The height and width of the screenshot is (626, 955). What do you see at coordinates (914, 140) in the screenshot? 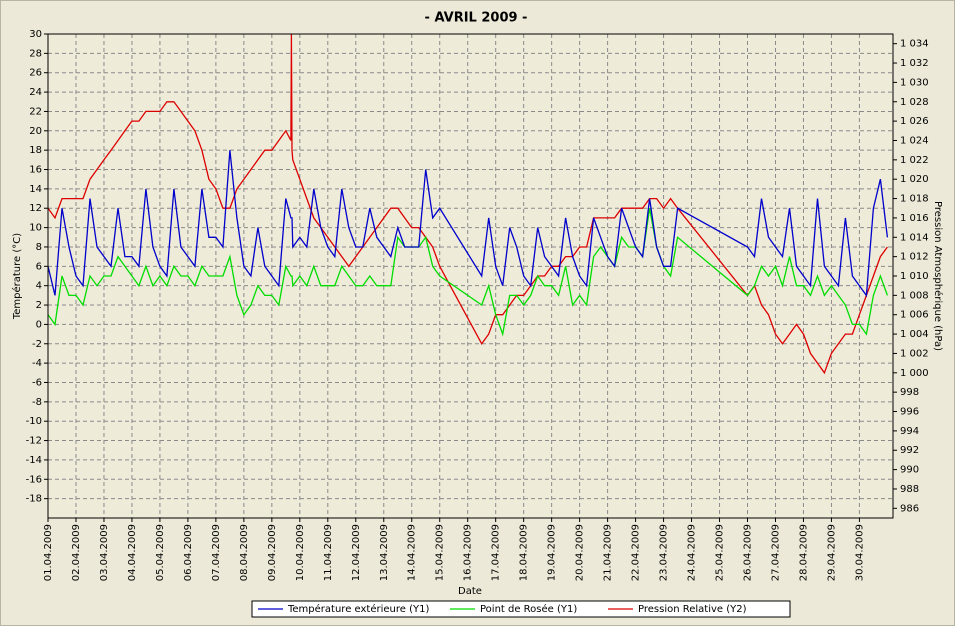
I see `y2-tick-label: 1 024` at bounding box center [914, 140].